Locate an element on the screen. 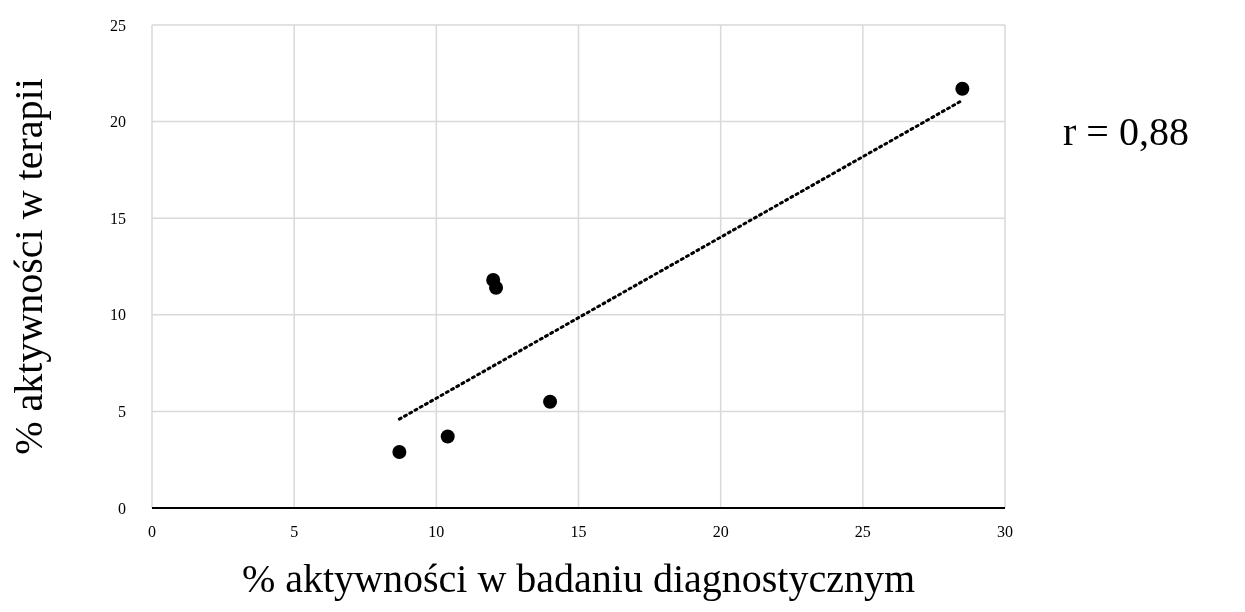 Image resolution: width=1245 pixels, height=612 pixels. y-tick-label: 20 is located at coordinates (118, 122).